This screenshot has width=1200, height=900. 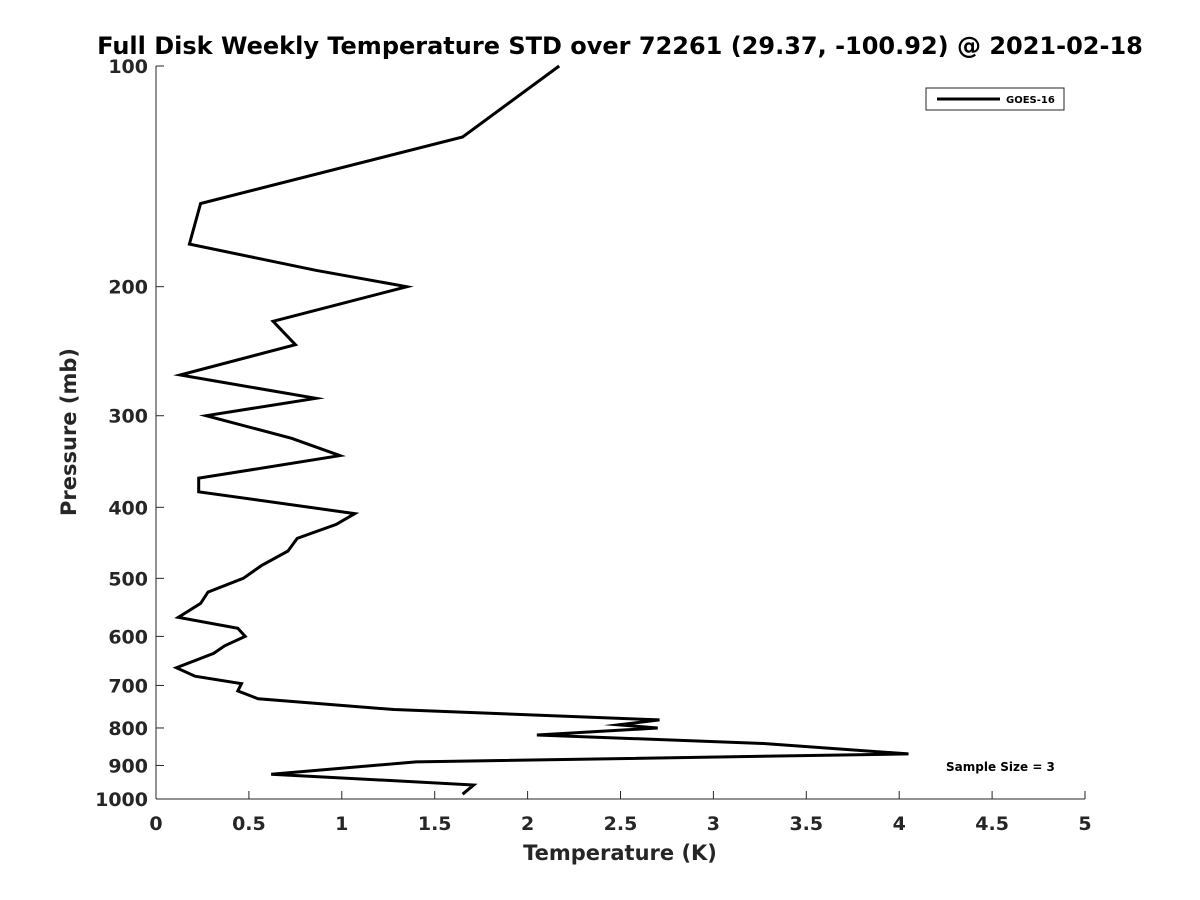 I want to click on y-tick-label: 900, so click(x=128, y=766).